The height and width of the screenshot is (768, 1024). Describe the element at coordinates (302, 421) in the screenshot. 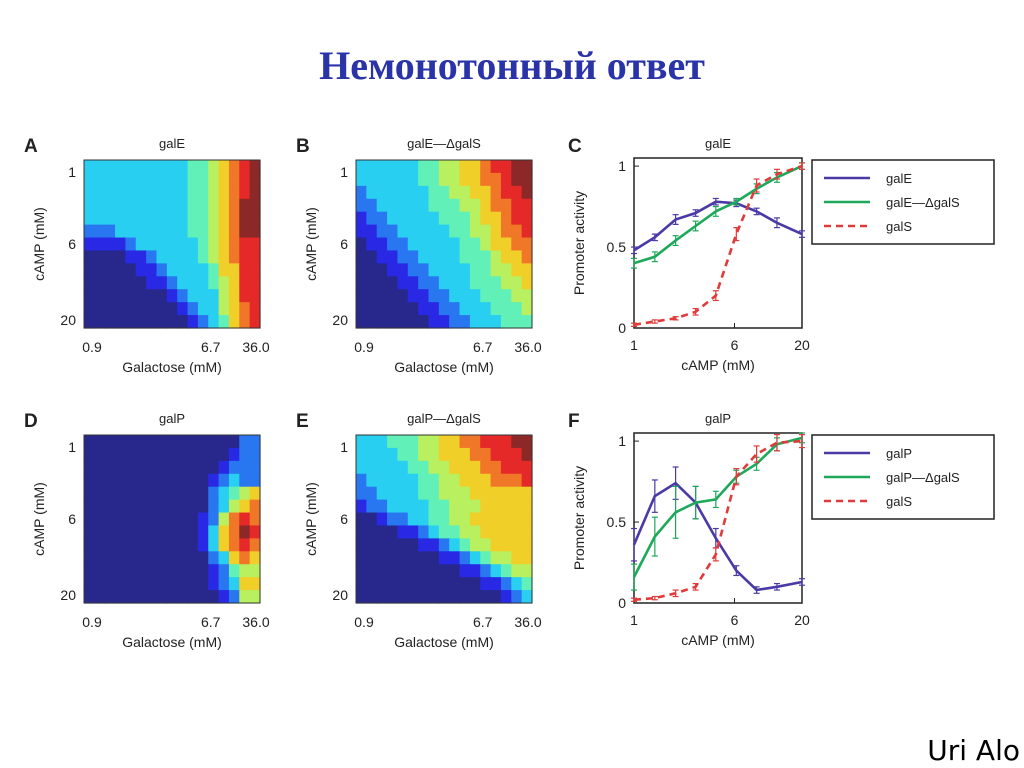

I see `panel-letter: E` at that location.